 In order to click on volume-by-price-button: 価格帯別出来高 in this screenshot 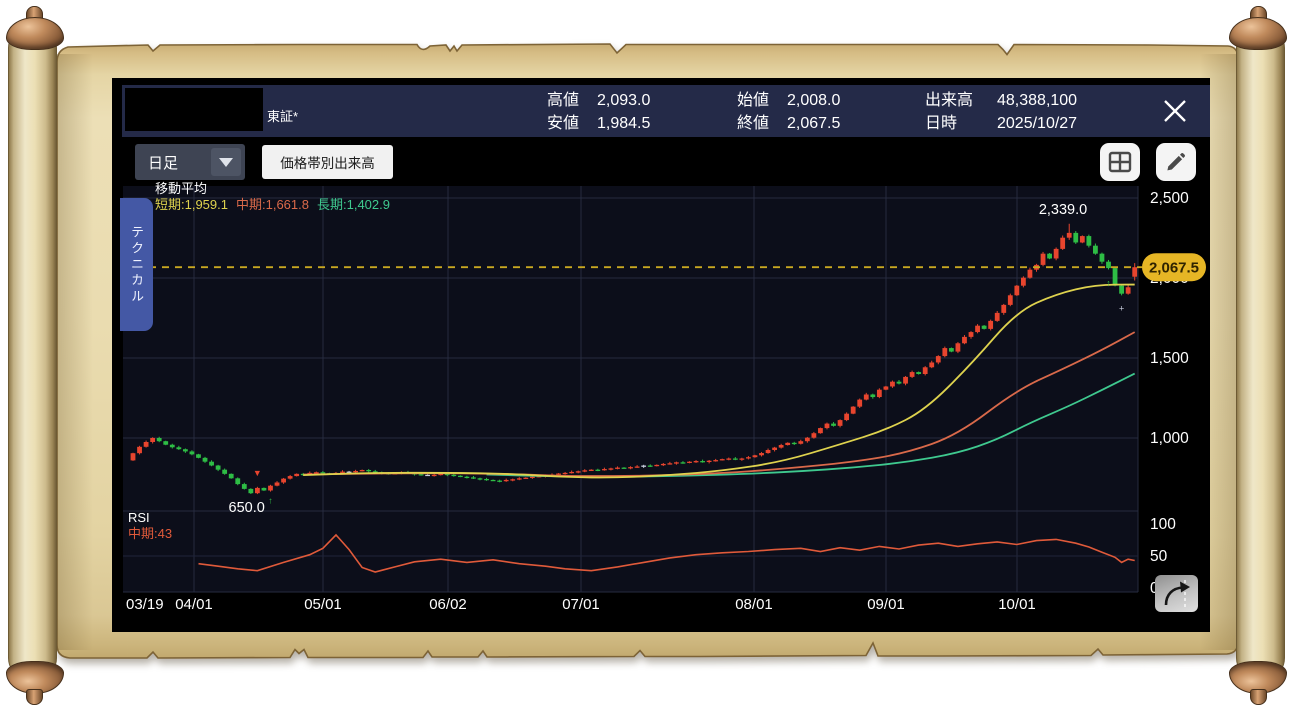, I will do `click(327, 162)`.